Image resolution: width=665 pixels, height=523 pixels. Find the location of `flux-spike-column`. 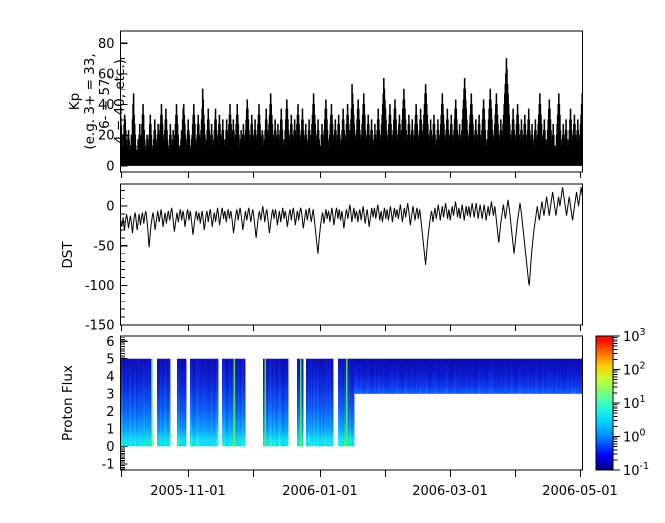

flux-spike-column is located at coordinates (152, 402).